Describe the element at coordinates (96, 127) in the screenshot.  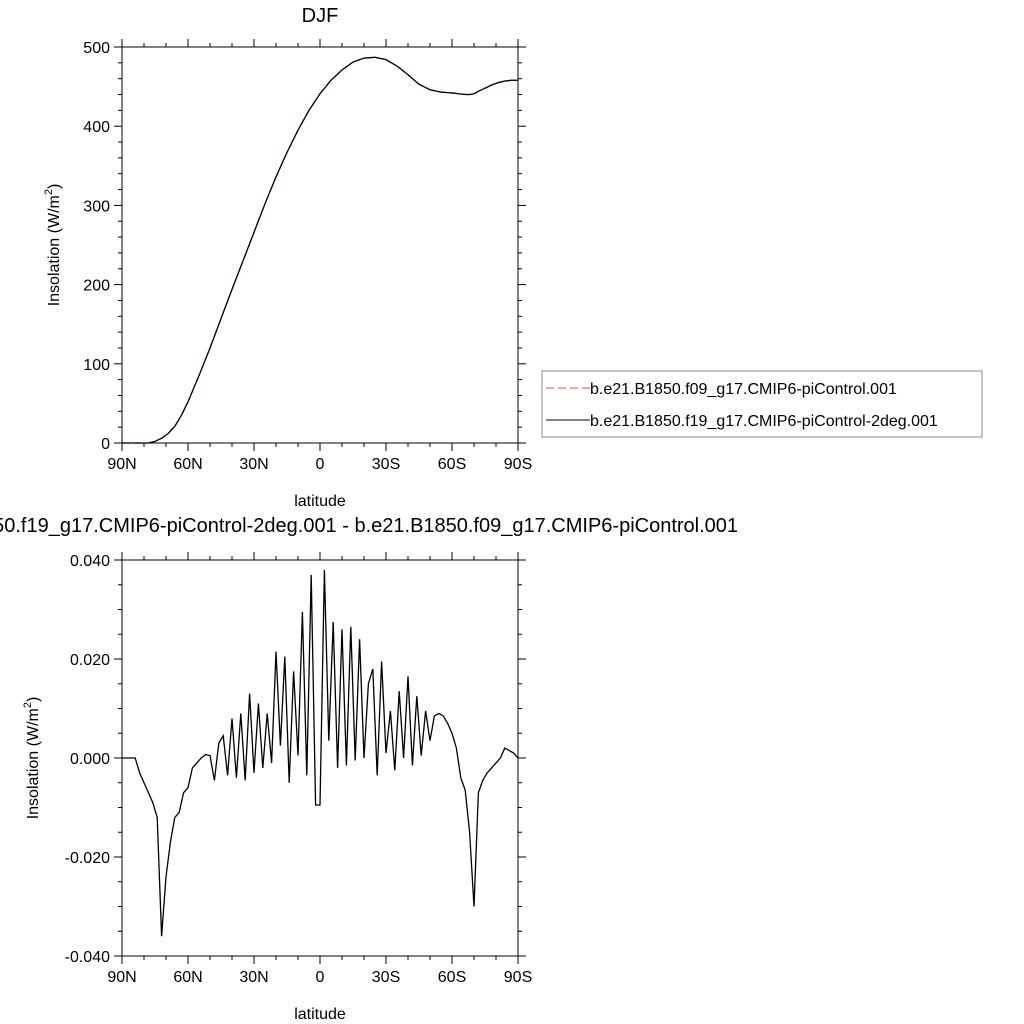
I see `y-tick-label: 400` at that location.